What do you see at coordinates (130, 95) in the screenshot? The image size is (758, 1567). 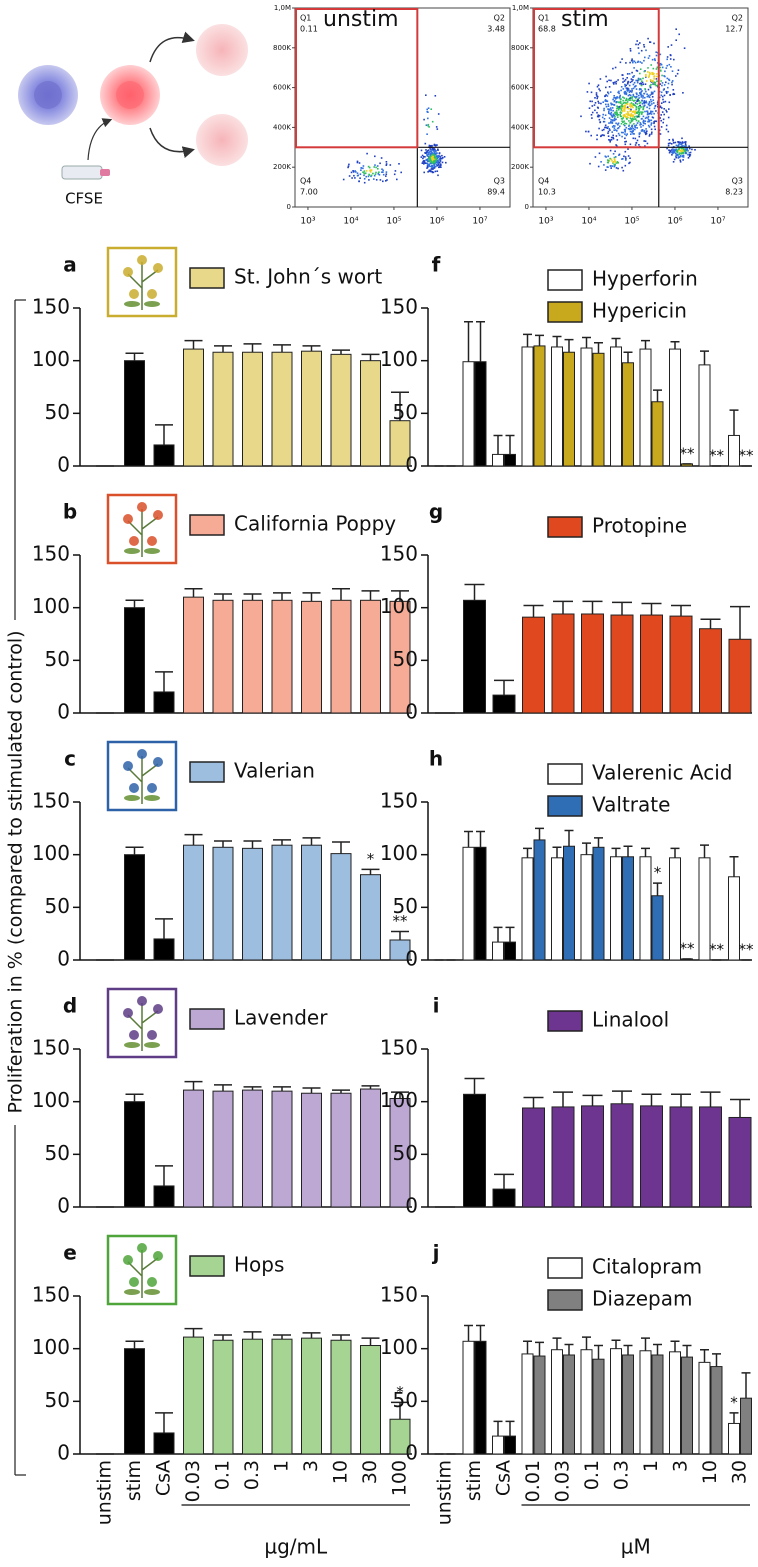 I see `cell-nucleus` at bounding box center [130, 95].